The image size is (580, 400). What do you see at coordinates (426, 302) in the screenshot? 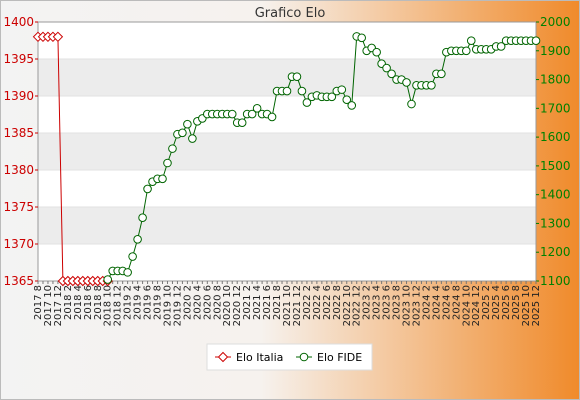
I see `x-tick-label: 2024 2` at bounding box center [426, 302].